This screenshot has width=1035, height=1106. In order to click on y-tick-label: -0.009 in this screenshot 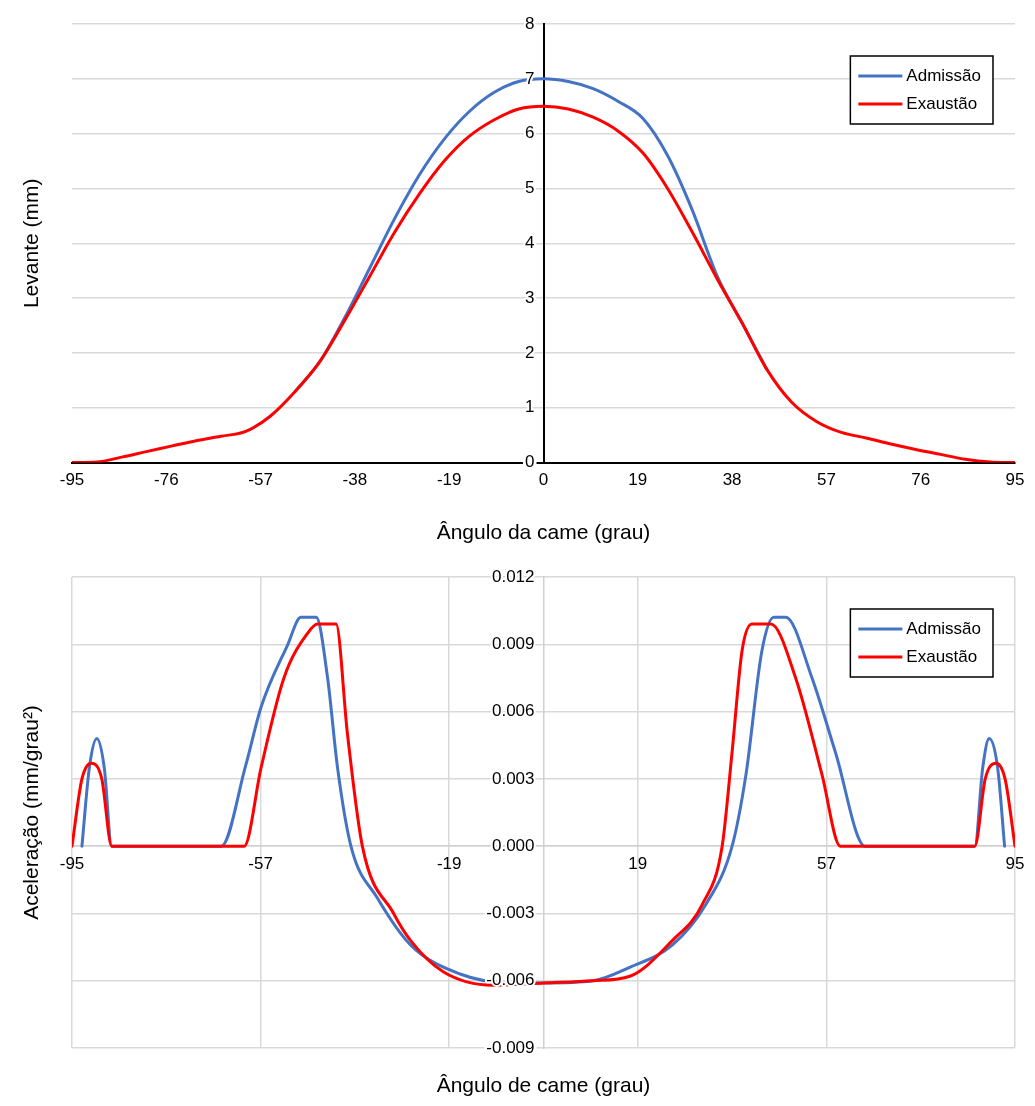, I will do `click(510, 1047)`.